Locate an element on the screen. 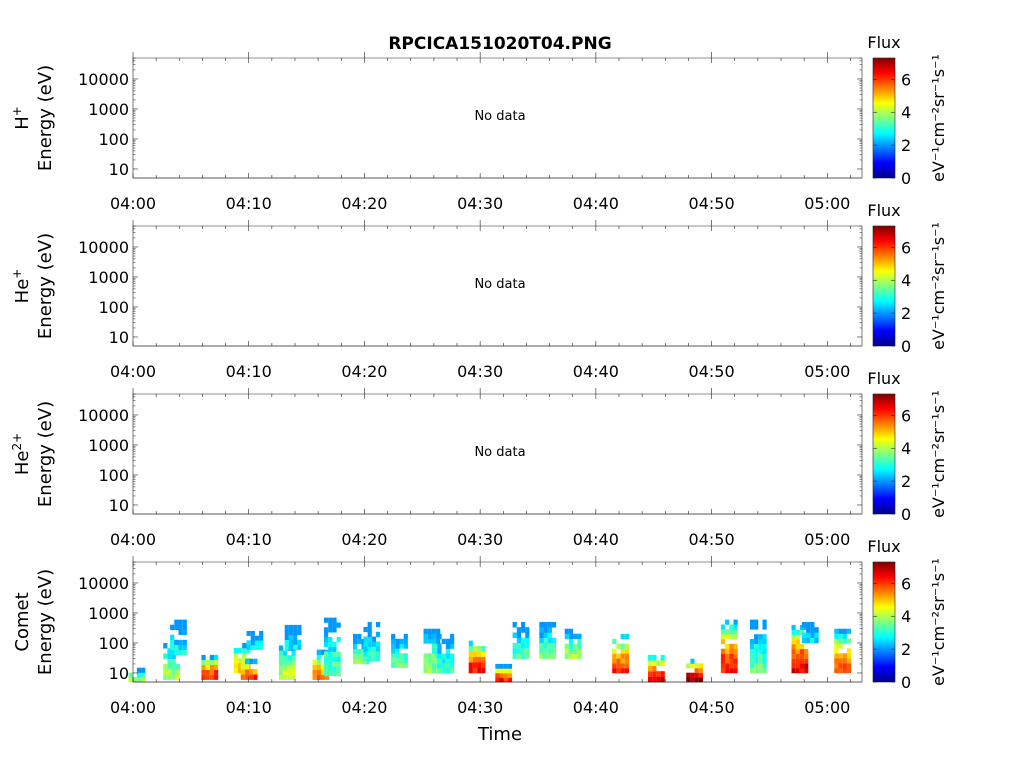 The image size is (1024, 768). colorbar-tick-label: 4 is located at coordinates (906, 616).